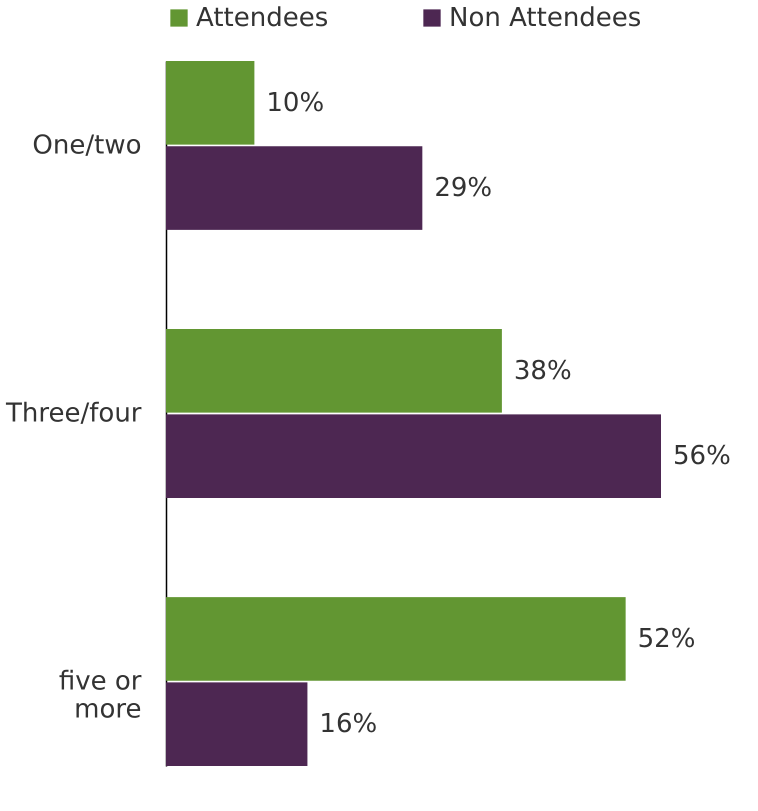 The height and width of the screenshot is (811, 758). What do you see at coordinates (73, 413) in the screenshot?
I see `y-tick-label: Three/four` at bounding box center [73, 413].